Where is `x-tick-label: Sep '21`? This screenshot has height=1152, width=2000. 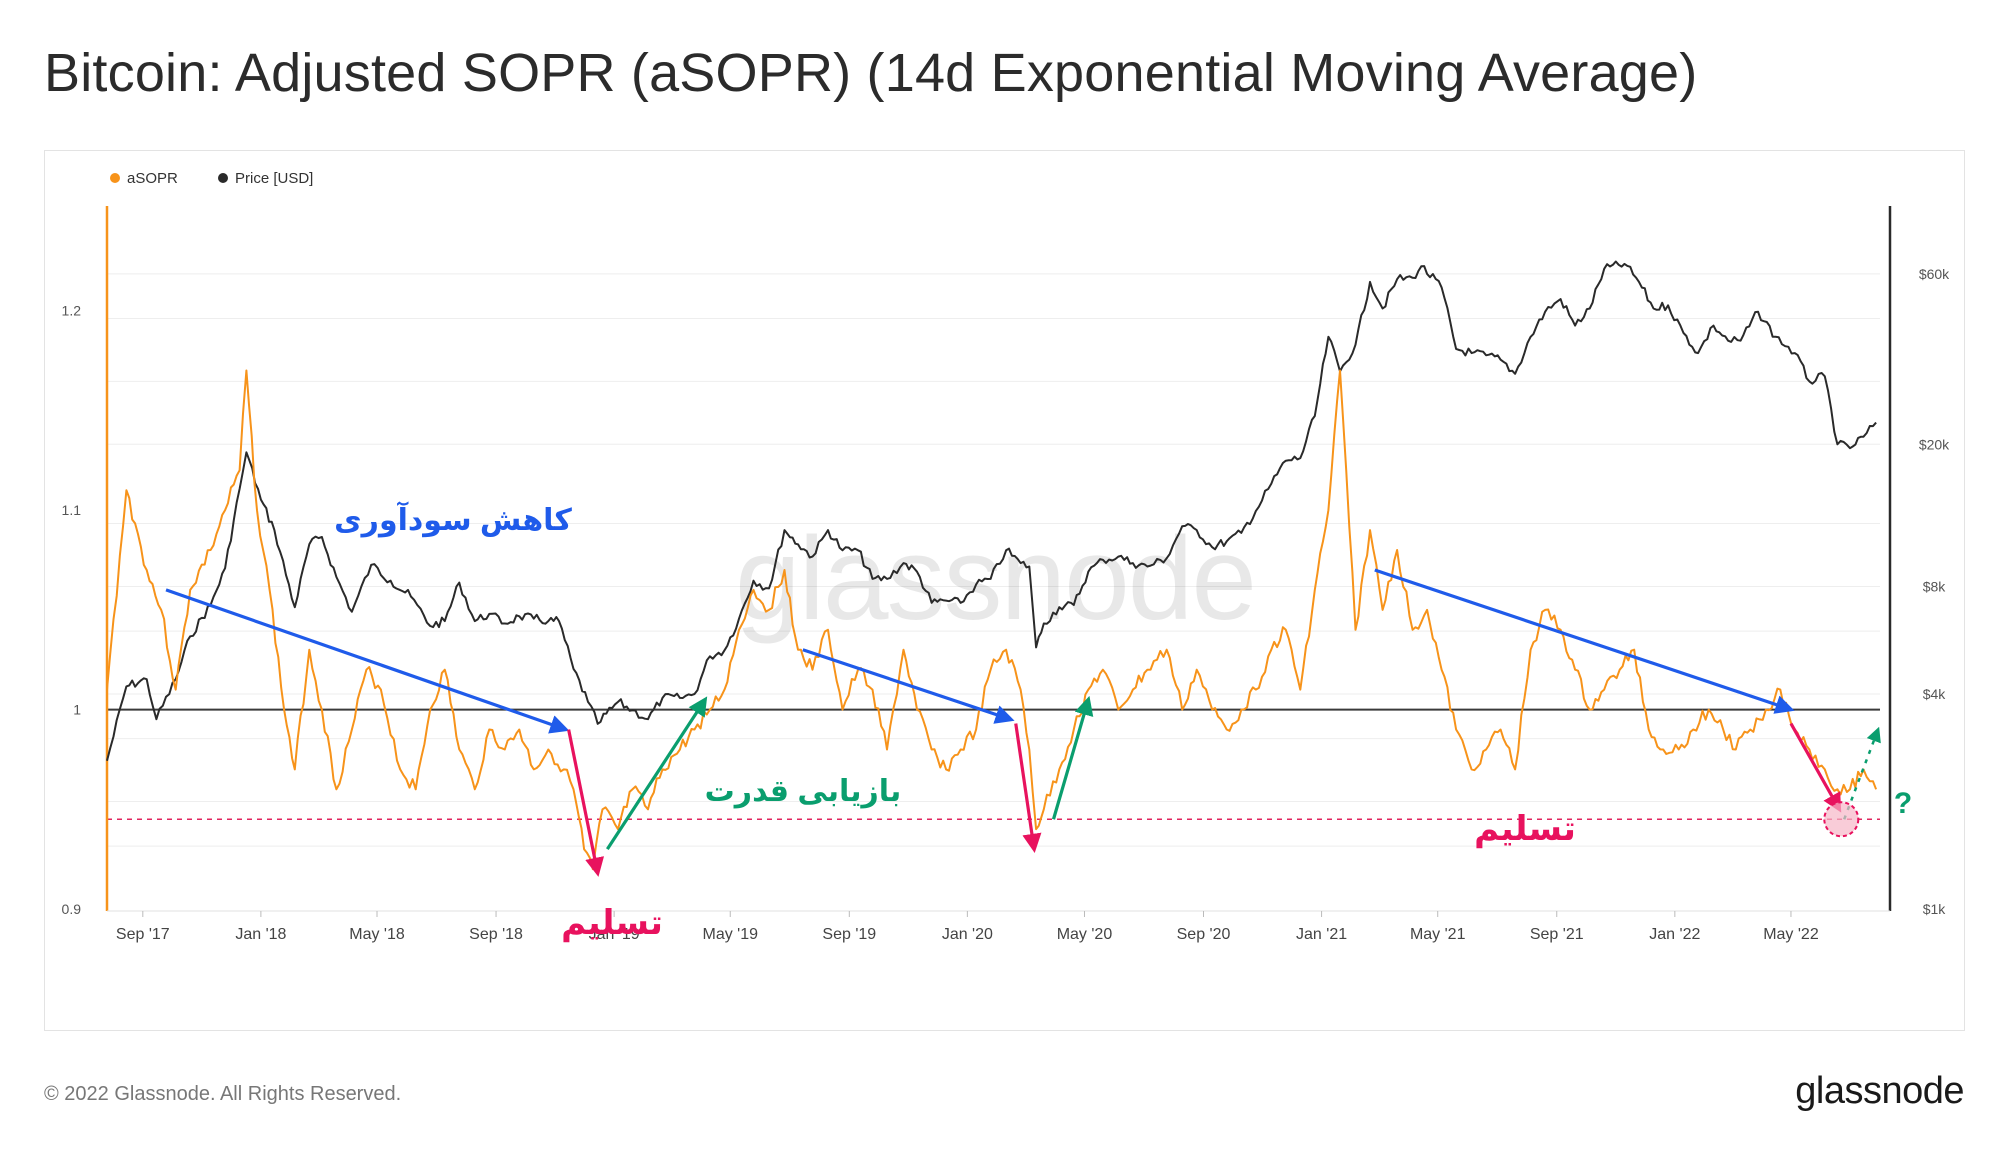 x-tick-label: Sep '21 is located at coordinates (1557, 934).